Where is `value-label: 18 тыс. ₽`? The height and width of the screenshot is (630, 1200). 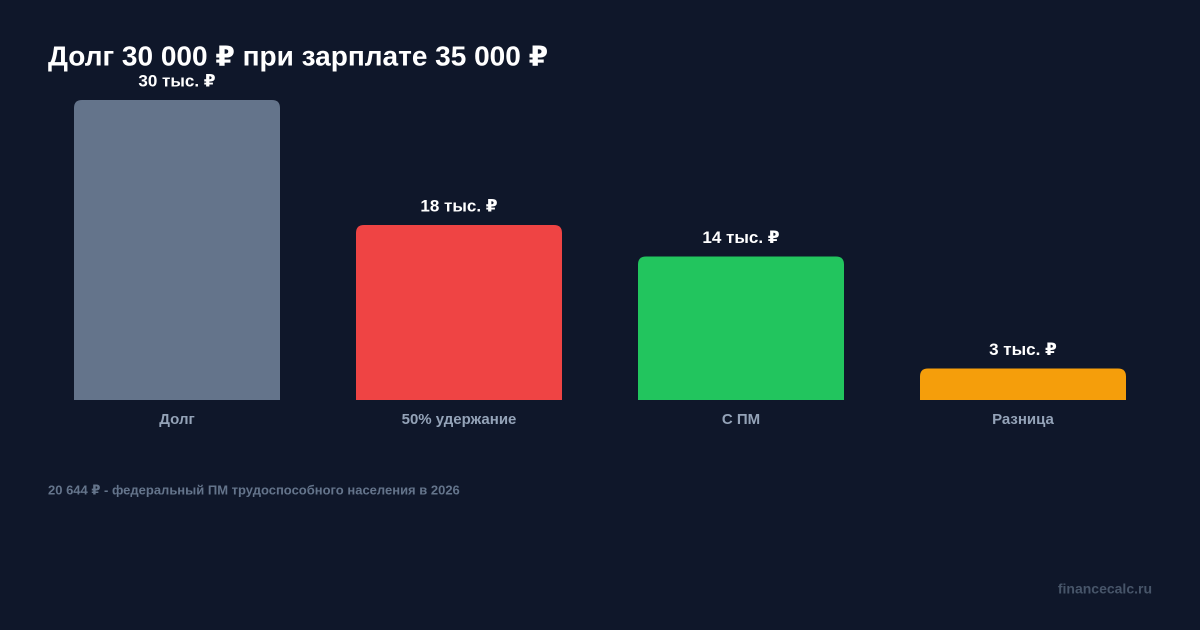
value-label: 18 тыс. ₽ is located at coordinates (458, 205).